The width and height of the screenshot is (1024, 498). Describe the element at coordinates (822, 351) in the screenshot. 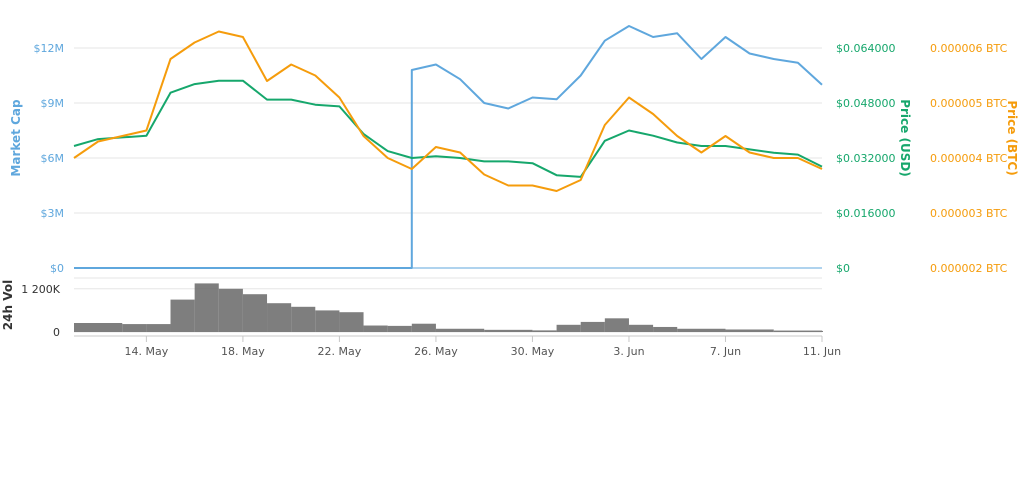

I see `x-tick-label: 11. Jun` at that location.